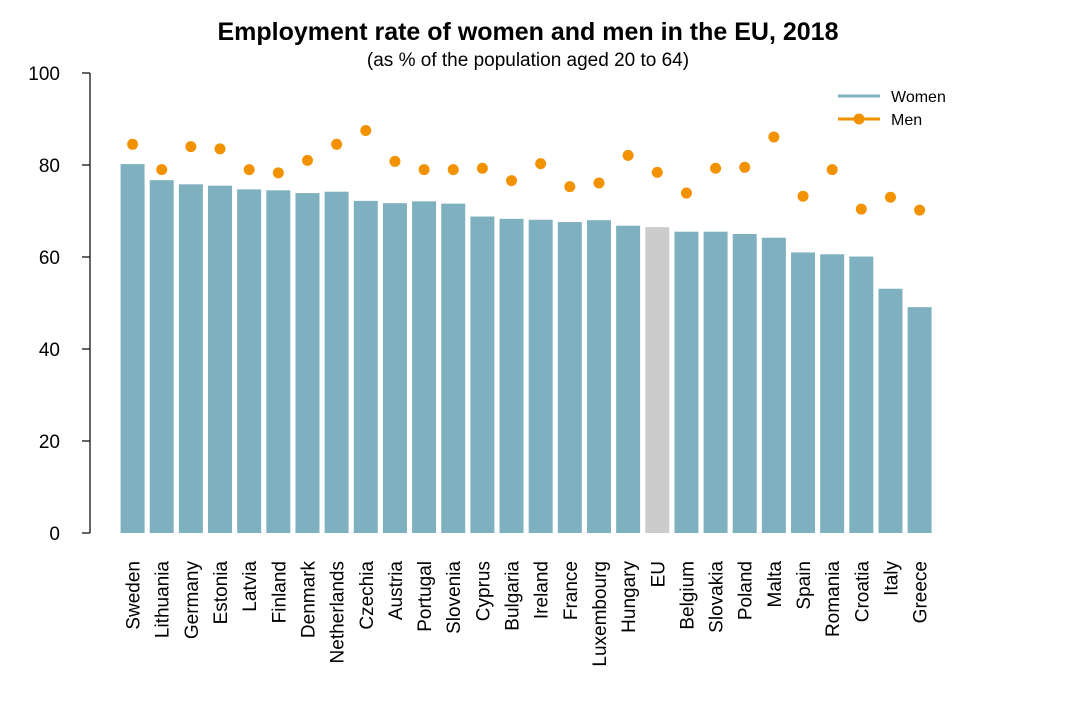 The height and width of the screenshot is (717, 1084). What do you see at coordinates (250, 586) in the screenshot?
I see `category-label: Latvia` at bounding box center [250, 586].